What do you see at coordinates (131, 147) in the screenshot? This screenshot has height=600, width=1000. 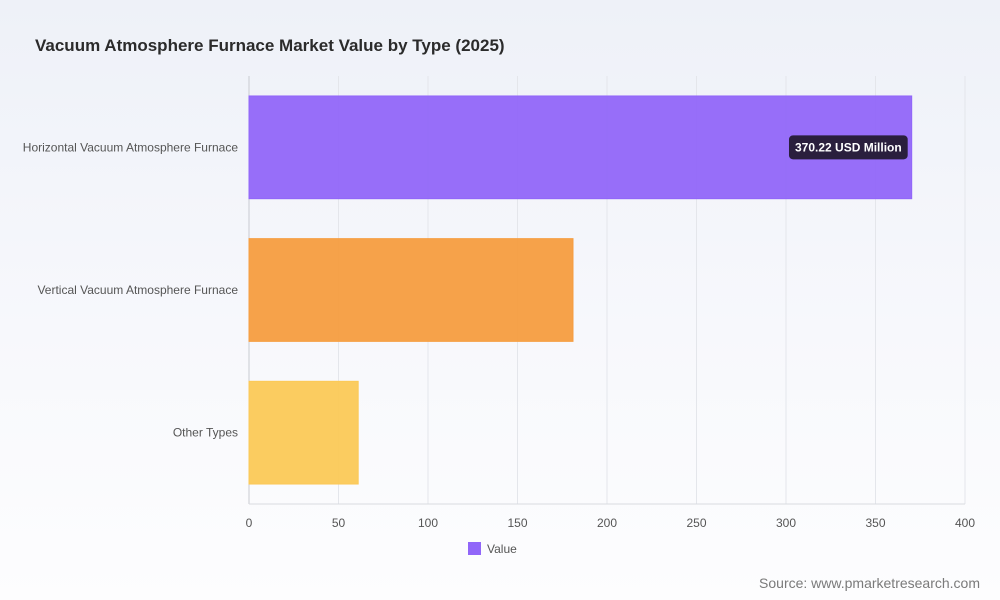 I see `y-category-label: Horizontal Vacuum Atmosphere Furnace` at bounding box center [131, 147].